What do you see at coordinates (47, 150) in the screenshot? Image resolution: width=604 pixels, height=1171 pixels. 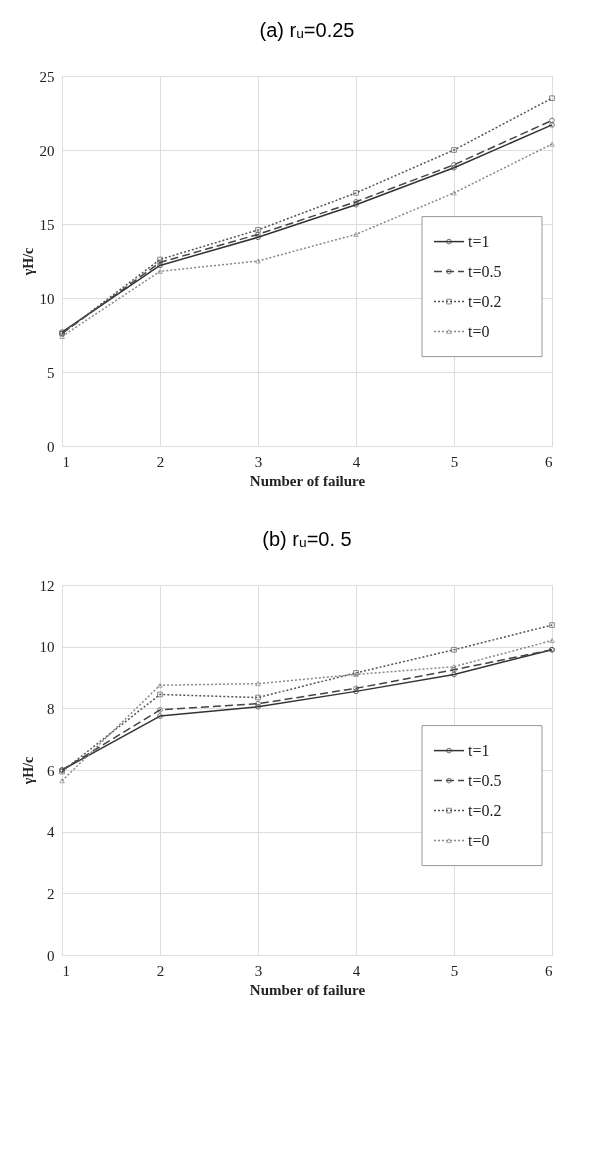 I see `y-tick-label: 20` at bounding box center [47, 150].